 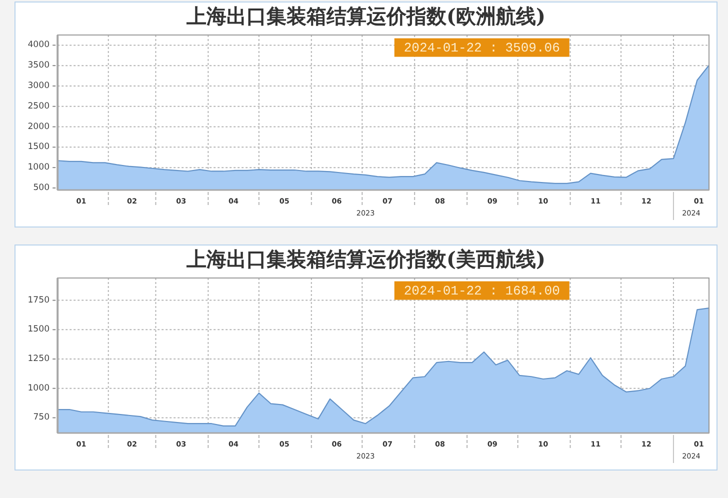 What do you see at coordinates (39, 85) in the screenshot?
I see `y-tick-label: 3000` at bounding box center [39, 85].